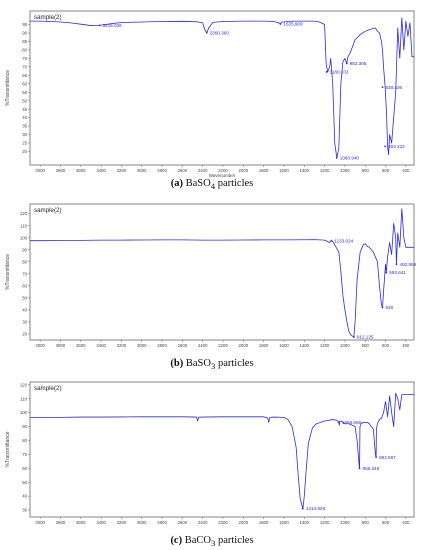 This screenshot has width=424, height=550. What do you see at coordinates (244, 345) in the screenshot?
I see `x-tick-label: 2000` at bounding box center [244, 345].